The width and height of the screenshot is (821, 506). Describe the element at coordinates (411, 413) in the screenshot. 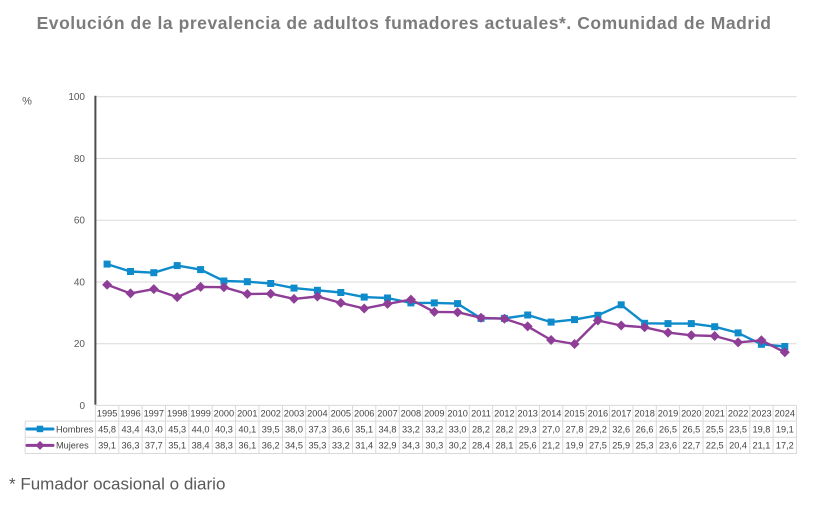

I see `svg-text: 2008` at that location.